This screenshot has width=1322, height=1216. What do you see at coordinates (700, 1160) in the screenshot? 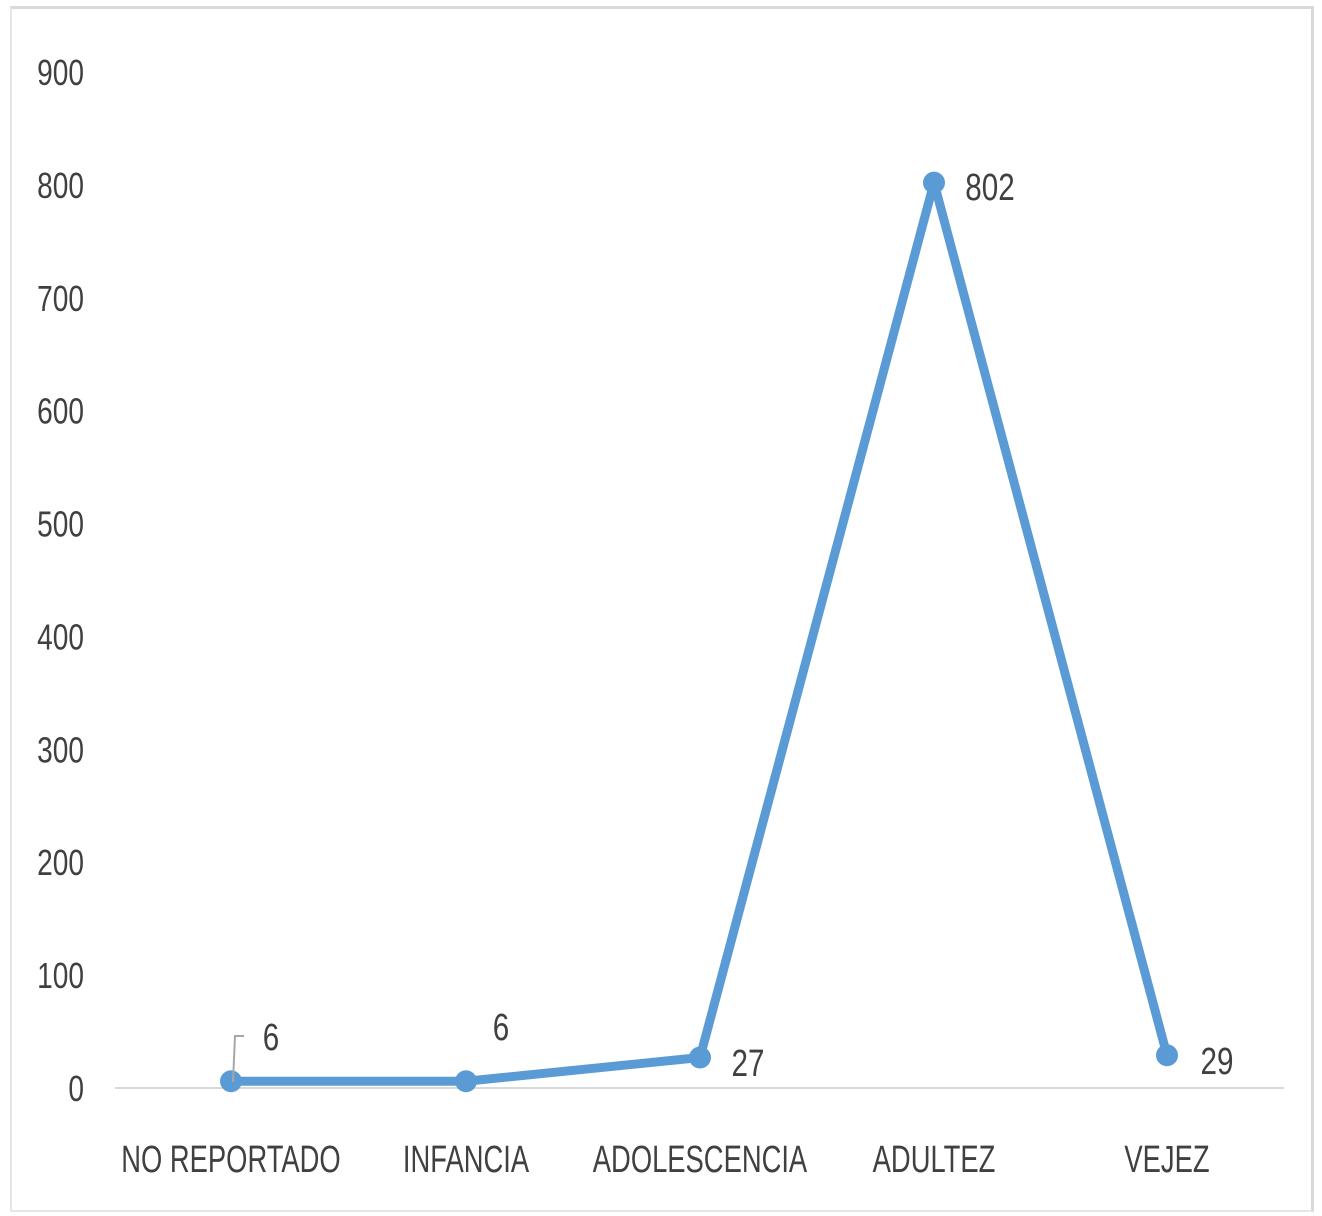
I see `x-category-label: ADOLESCENCIA` at bounding box center [700, 1160].